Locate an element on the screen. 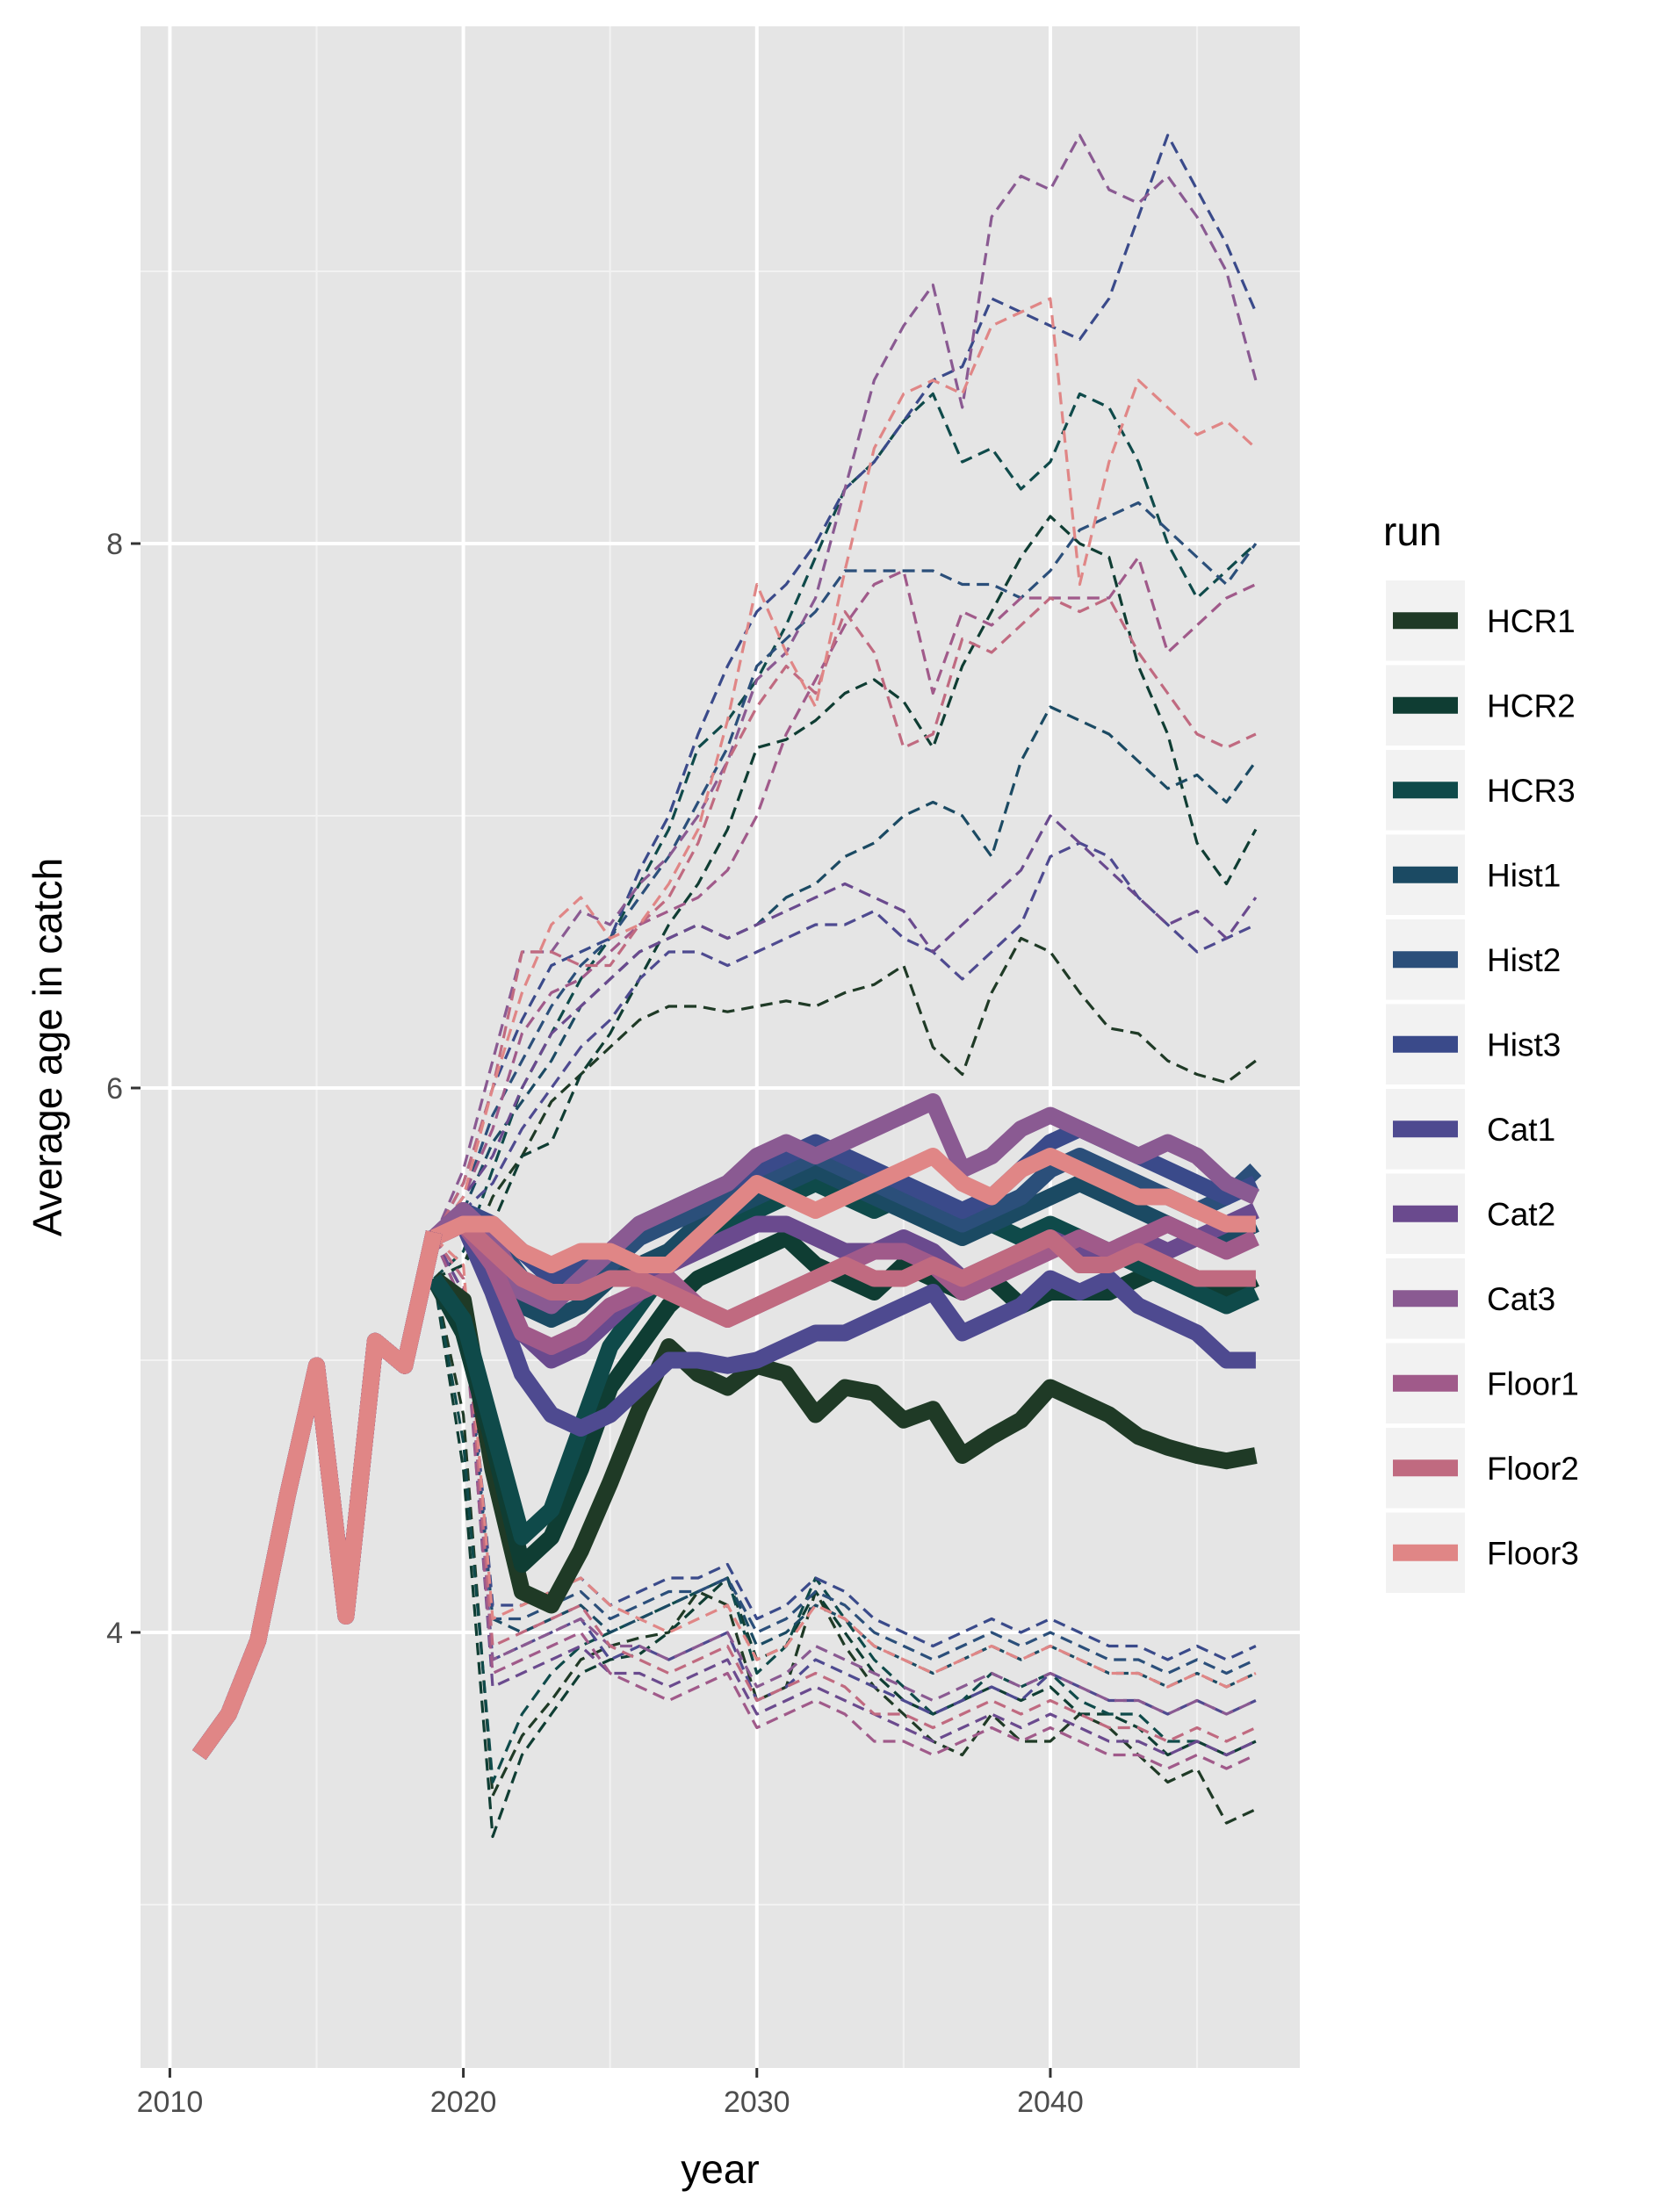 The width and height of the screenshot is (1659, 2212). x-tick-label: 2020 is located at coordinates (463, 2102).